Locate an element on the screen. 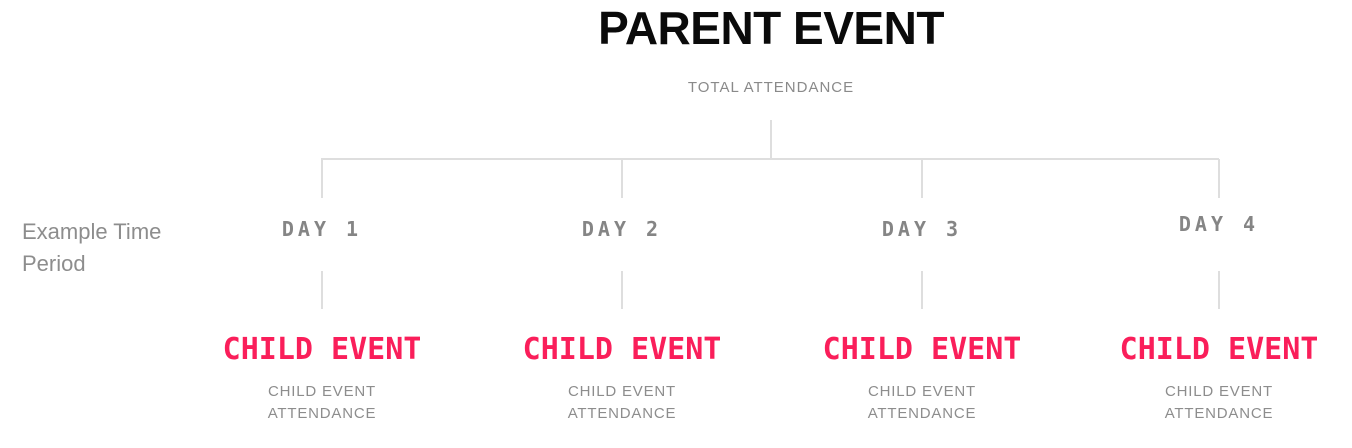 The height and width of the screenshot is (448, 1352). connector-trunk is located at coordinates (771, 139).